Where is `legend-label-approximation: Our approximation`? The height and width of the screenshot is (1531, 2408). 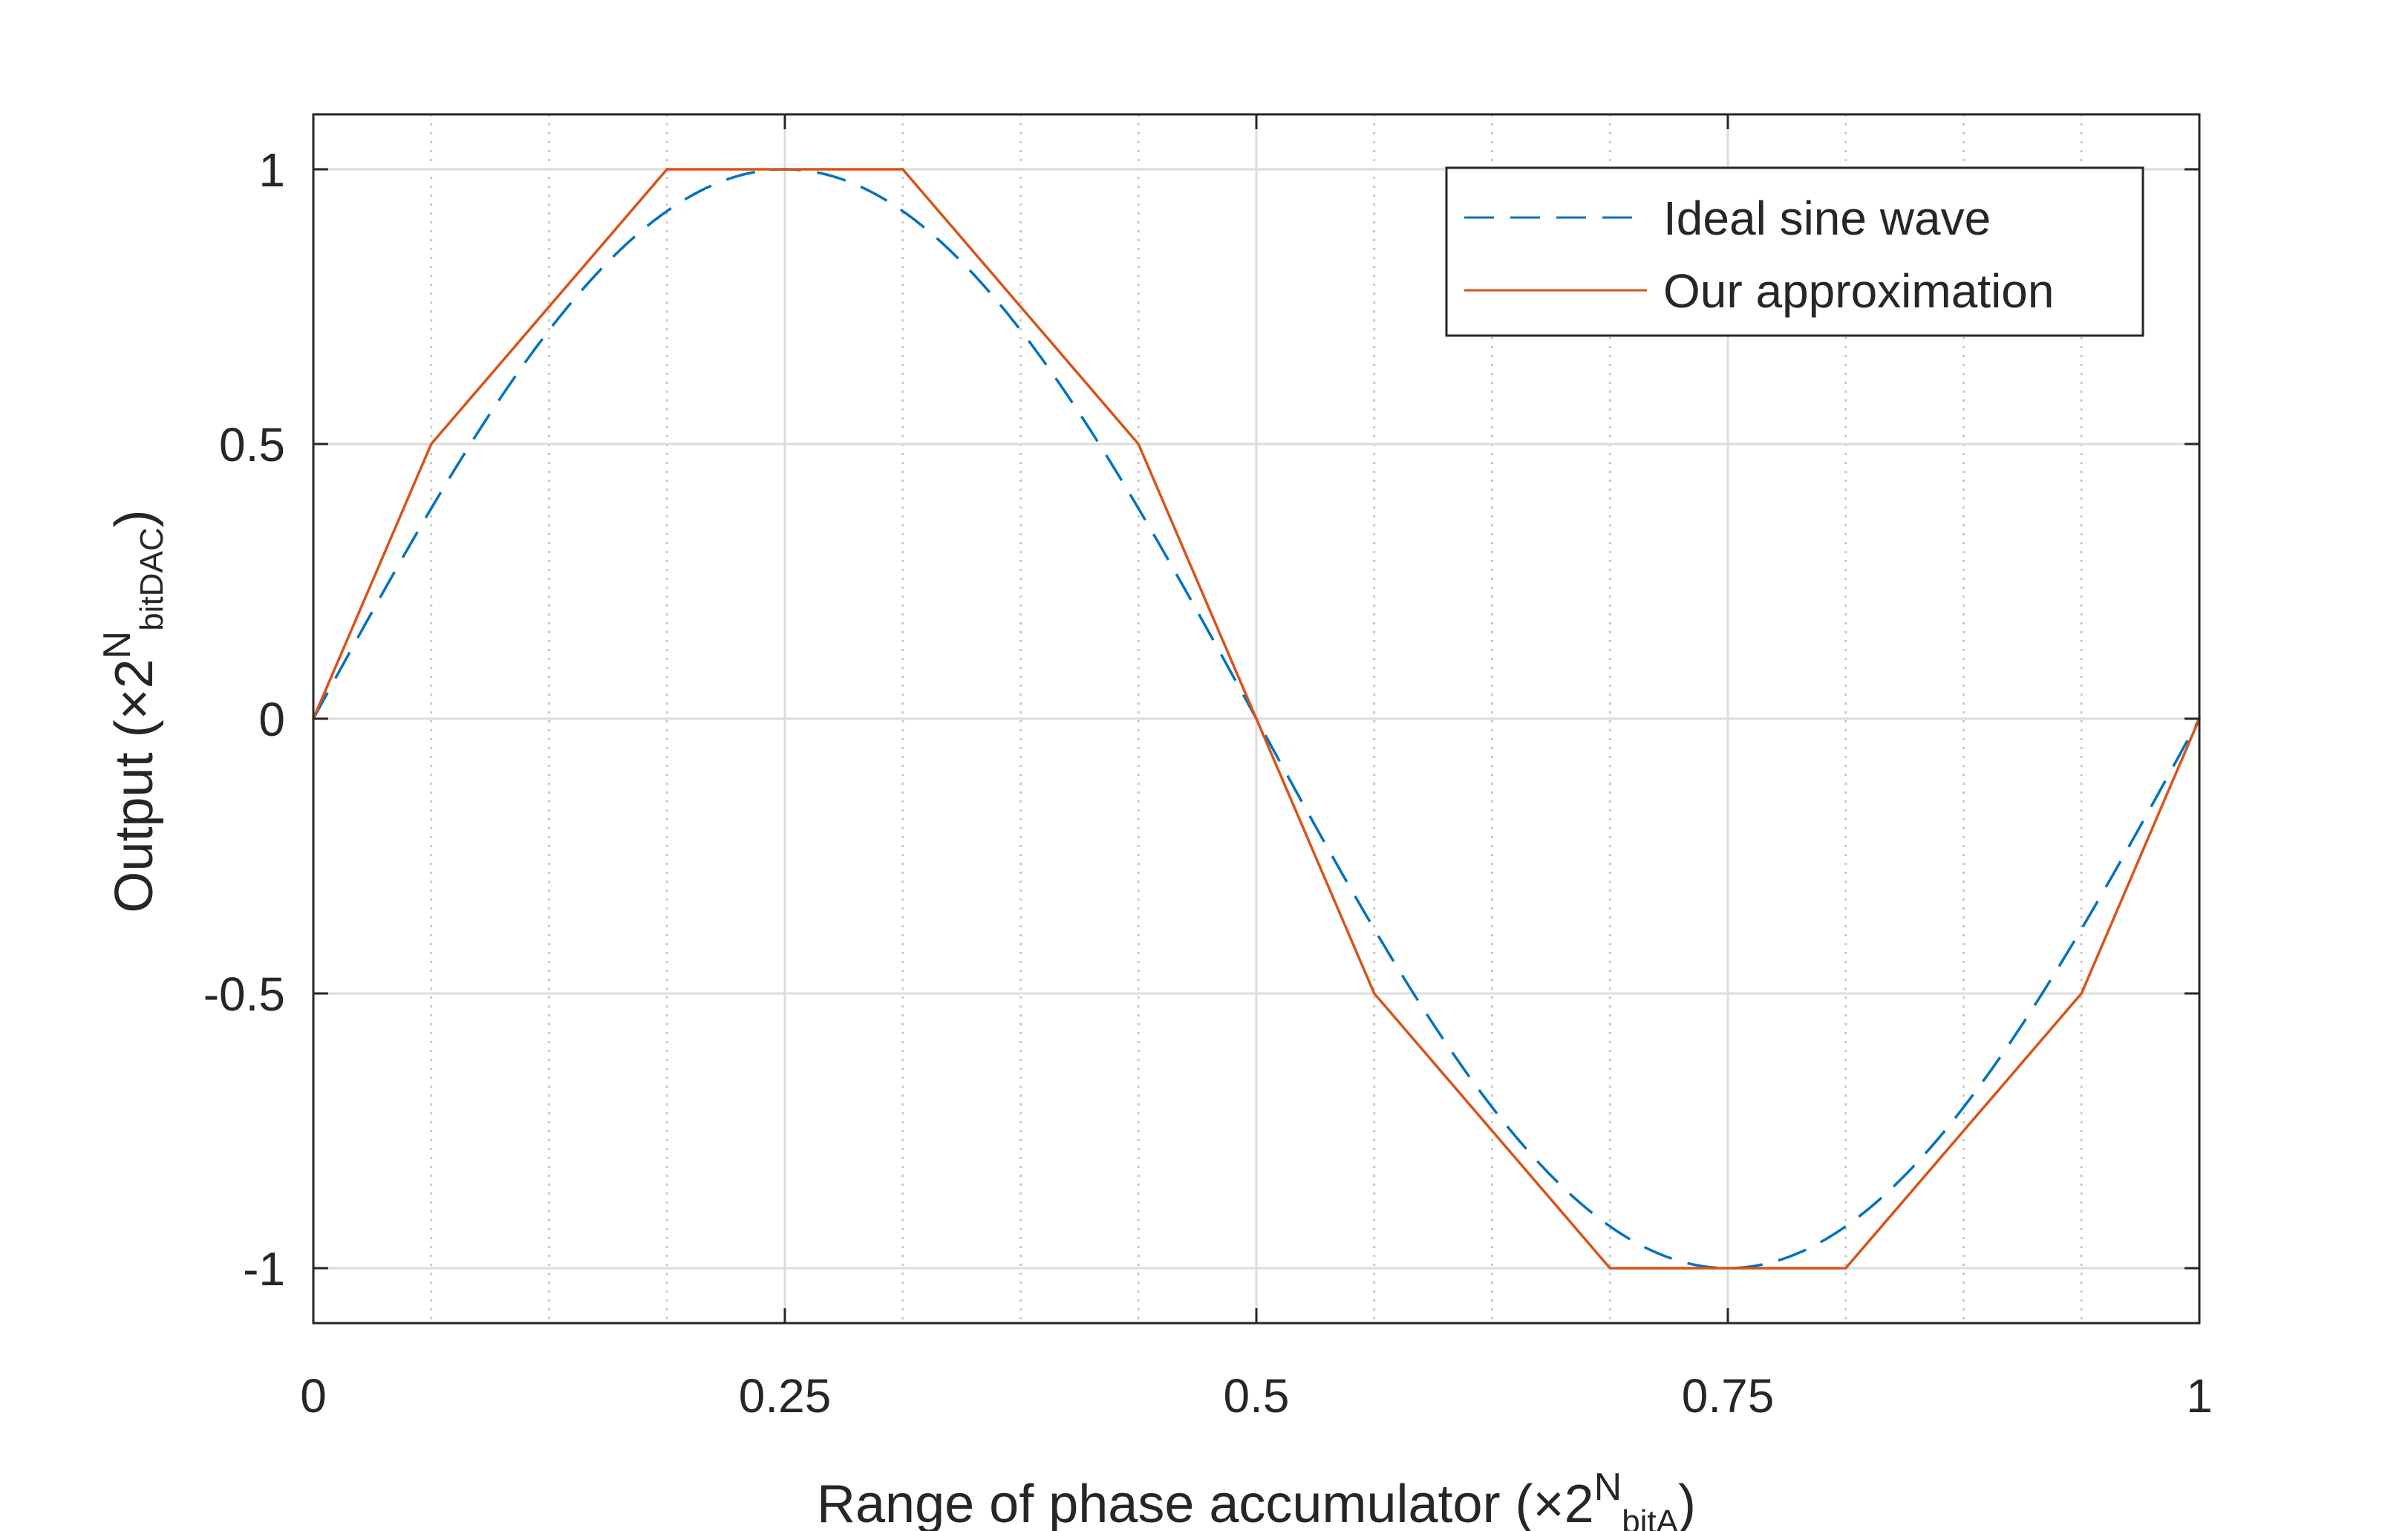
legend-label-approximation: Our approximation is located at coordinates (1858, 291).